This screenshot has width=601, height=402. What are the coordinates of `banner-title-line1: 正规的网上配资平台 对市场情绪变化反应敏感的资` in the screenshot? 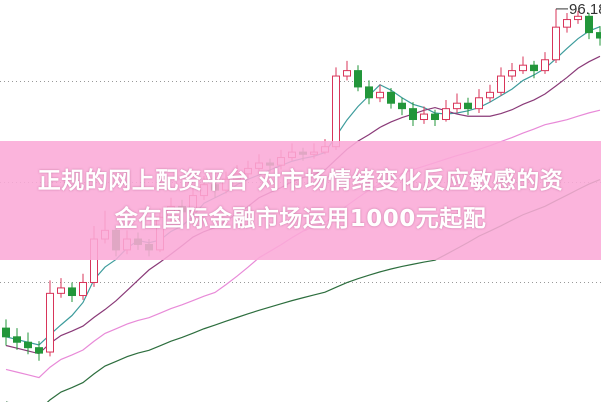 It's located at (300, 181).